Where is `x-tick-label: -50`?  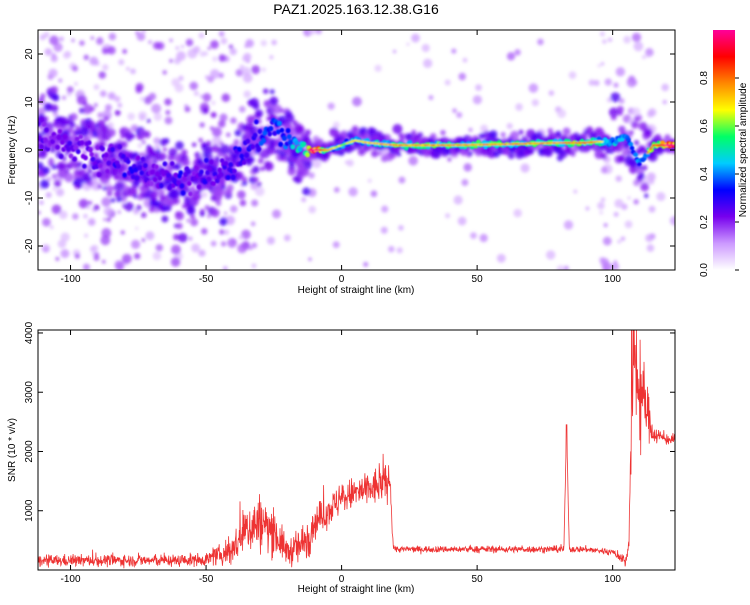 x-tick-label: -50 is located at coordinates (206, 279).